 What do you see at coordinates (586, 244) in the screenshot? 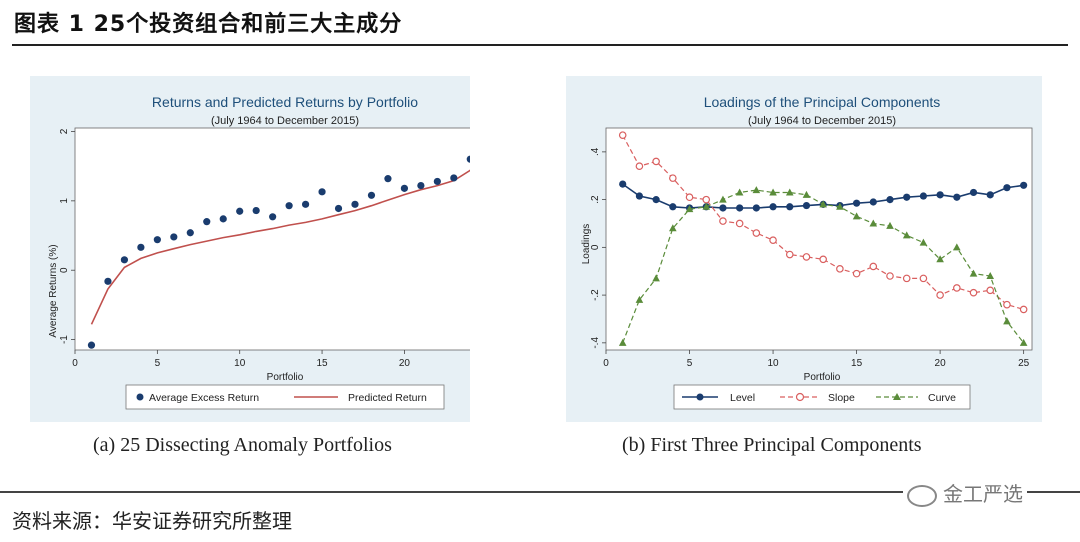
I see `y-axis-label: Loadings` at bounding box center [586, 244].